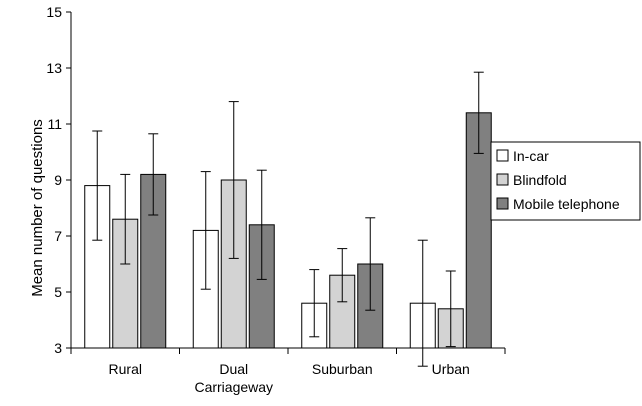 The width and height of the screenshot is (642, 406). What do you see at coordinates (54, 12) in the screenshot?
I see `y-tick-label: 15` at bounding box center [54, 12].